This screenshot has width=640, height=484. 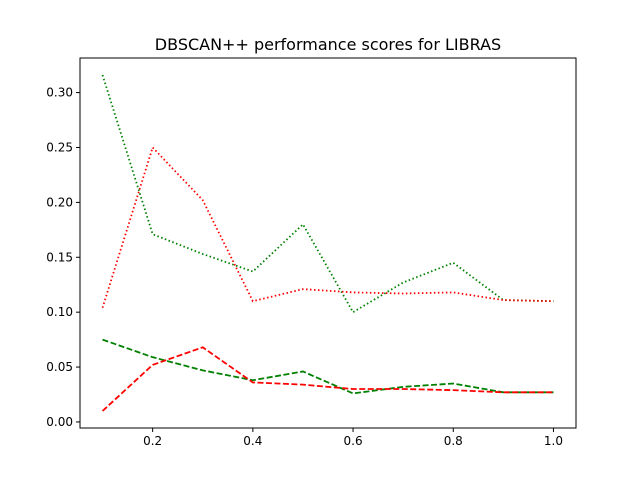 What do you see at coordinates (59, 257) in the screenshot?
I see `y-tick-label: 0.15` at bounding box center [59, 257].